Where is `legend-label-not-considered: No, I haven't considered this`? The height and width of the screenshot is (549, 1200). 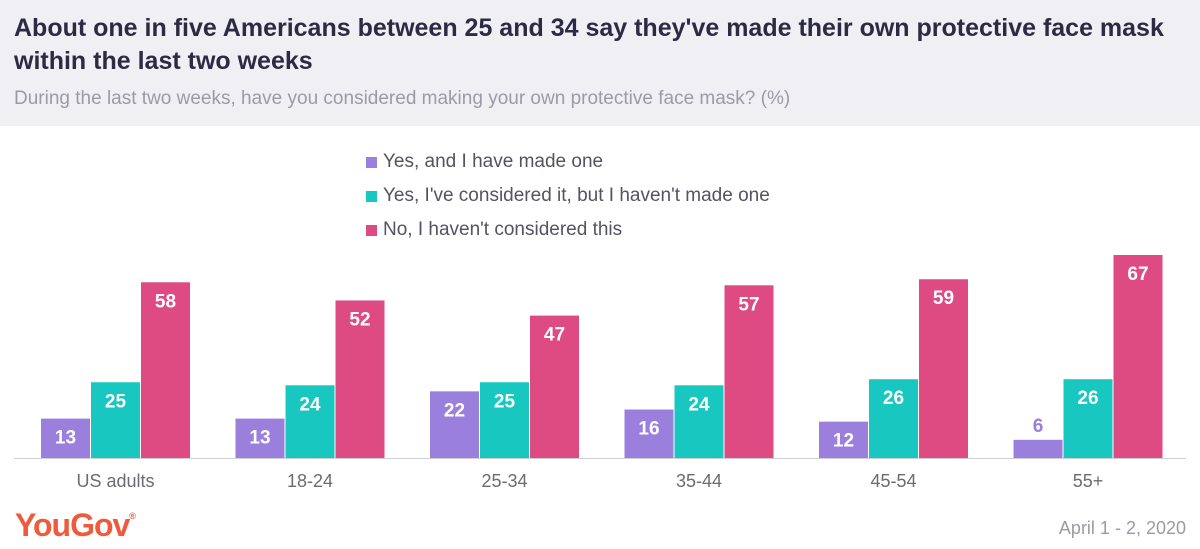 legend-label-not-considered: No, I haven't considered this is located at coordinates (503, 229).